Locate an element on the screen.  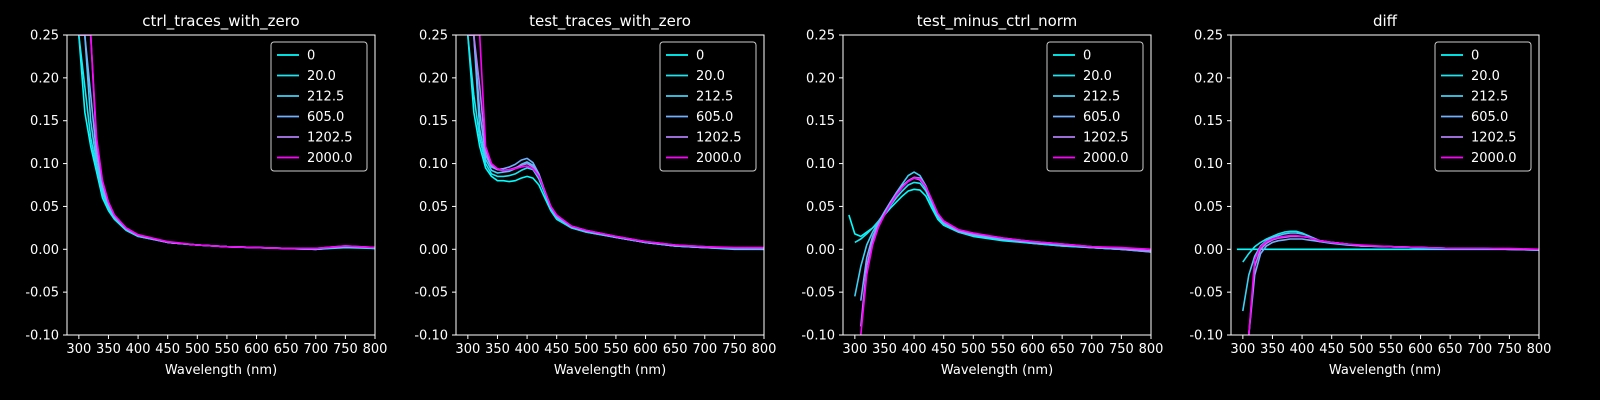
chart-title: ctrl_traces_with_zero is located at coordinates (220, 21).